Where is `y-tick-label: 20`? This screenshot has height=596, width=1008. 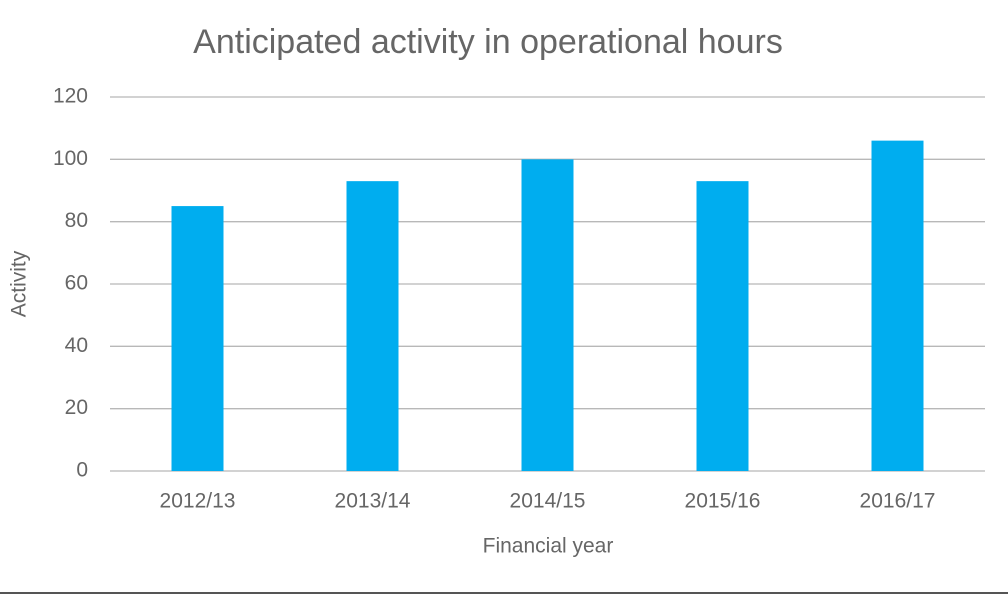
y-tick-label: 20 is located at coordinates (76, 407).